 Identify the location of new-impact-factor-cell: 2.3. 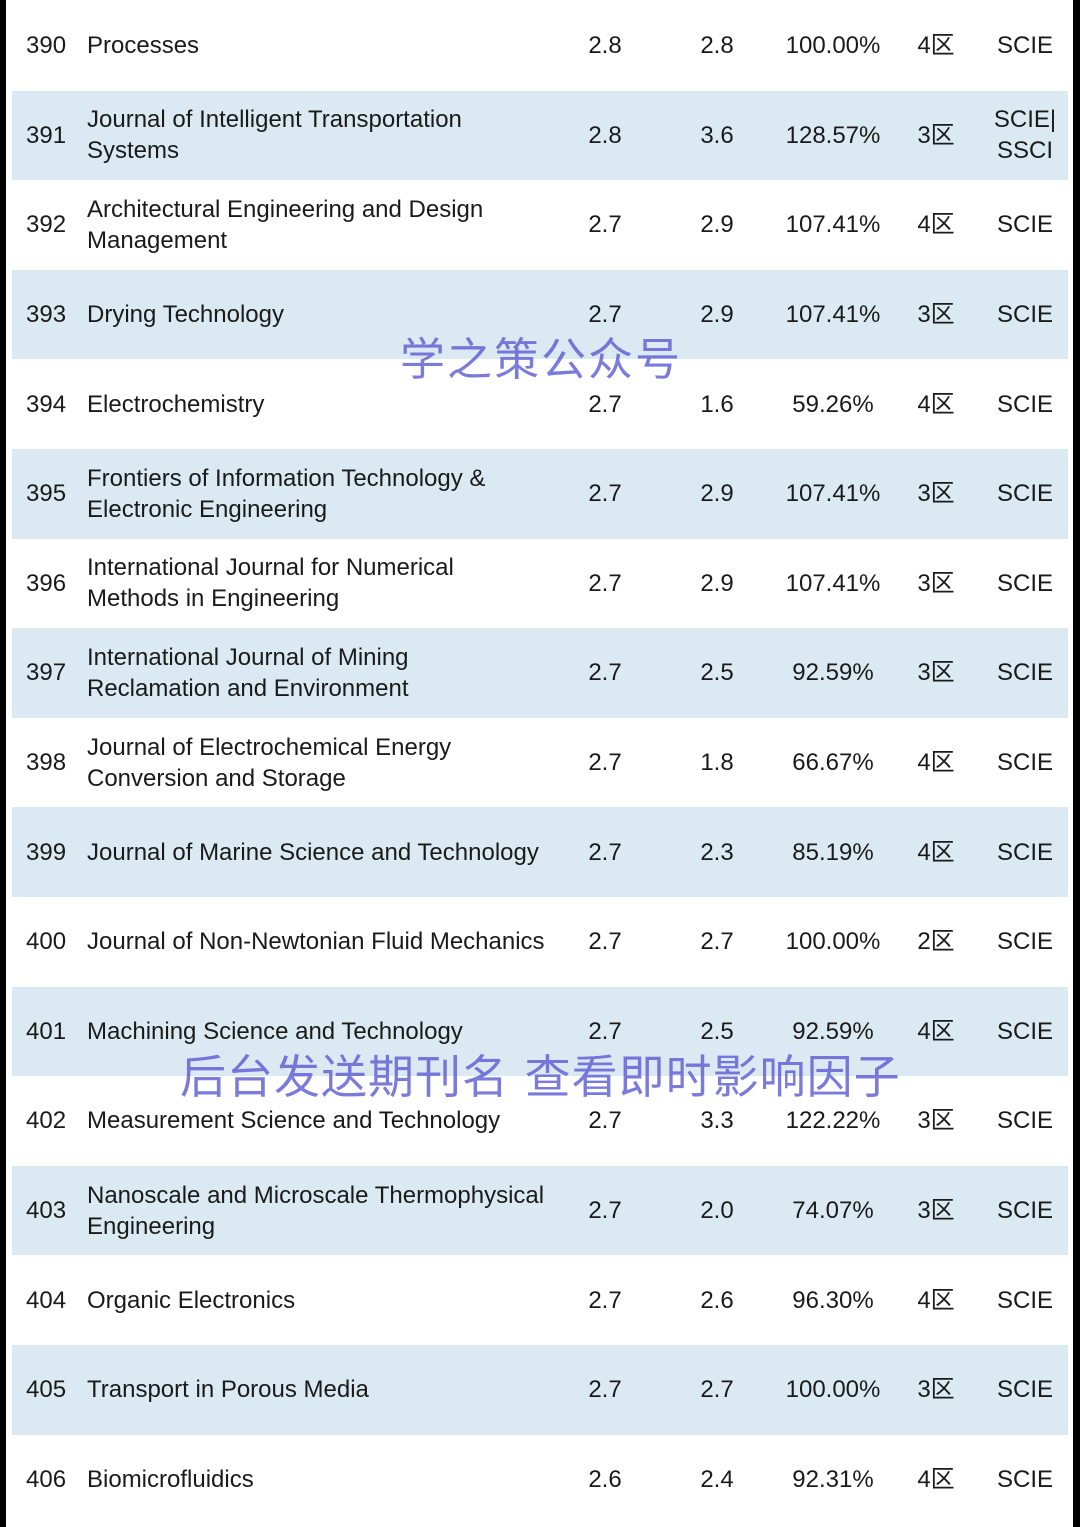
(717, 852).